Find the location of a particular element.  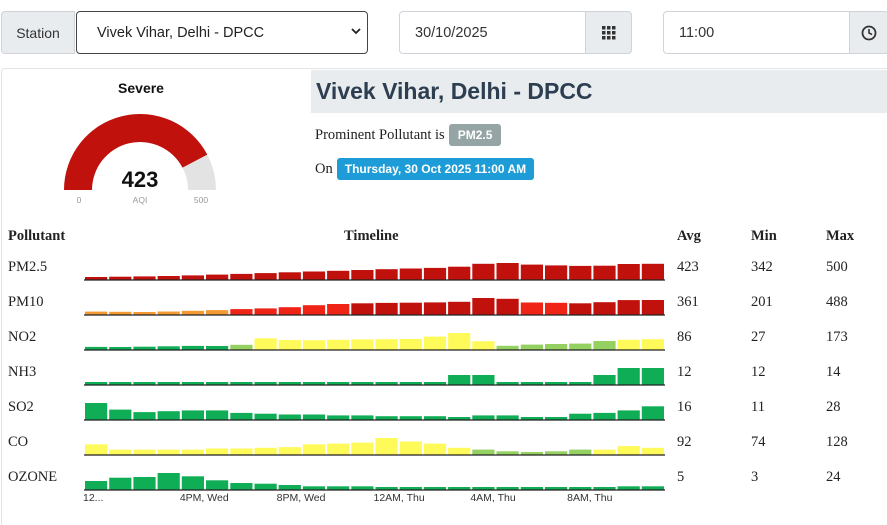

station-select: Vivek Vihar, Delhi - DPCC is located at coordinates (222, 32).